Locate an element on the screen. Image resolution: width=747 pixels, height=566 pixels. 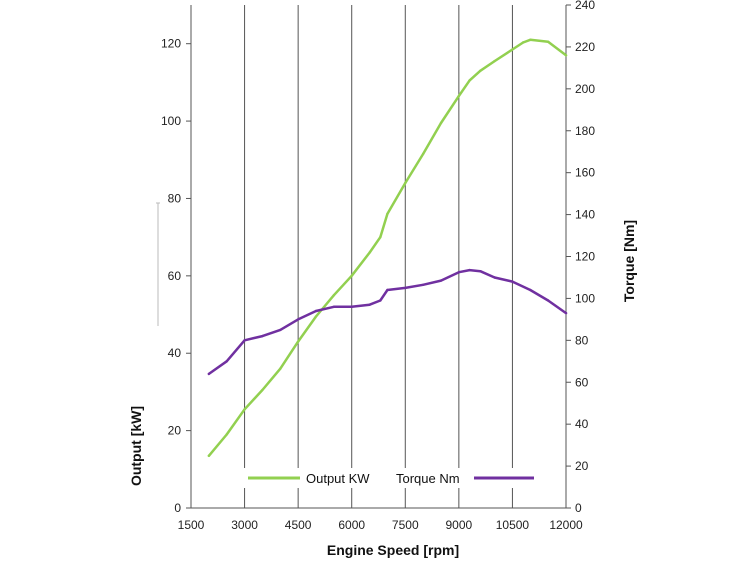
y-right-tick-label: 160 is located at coordinates (585, 173).